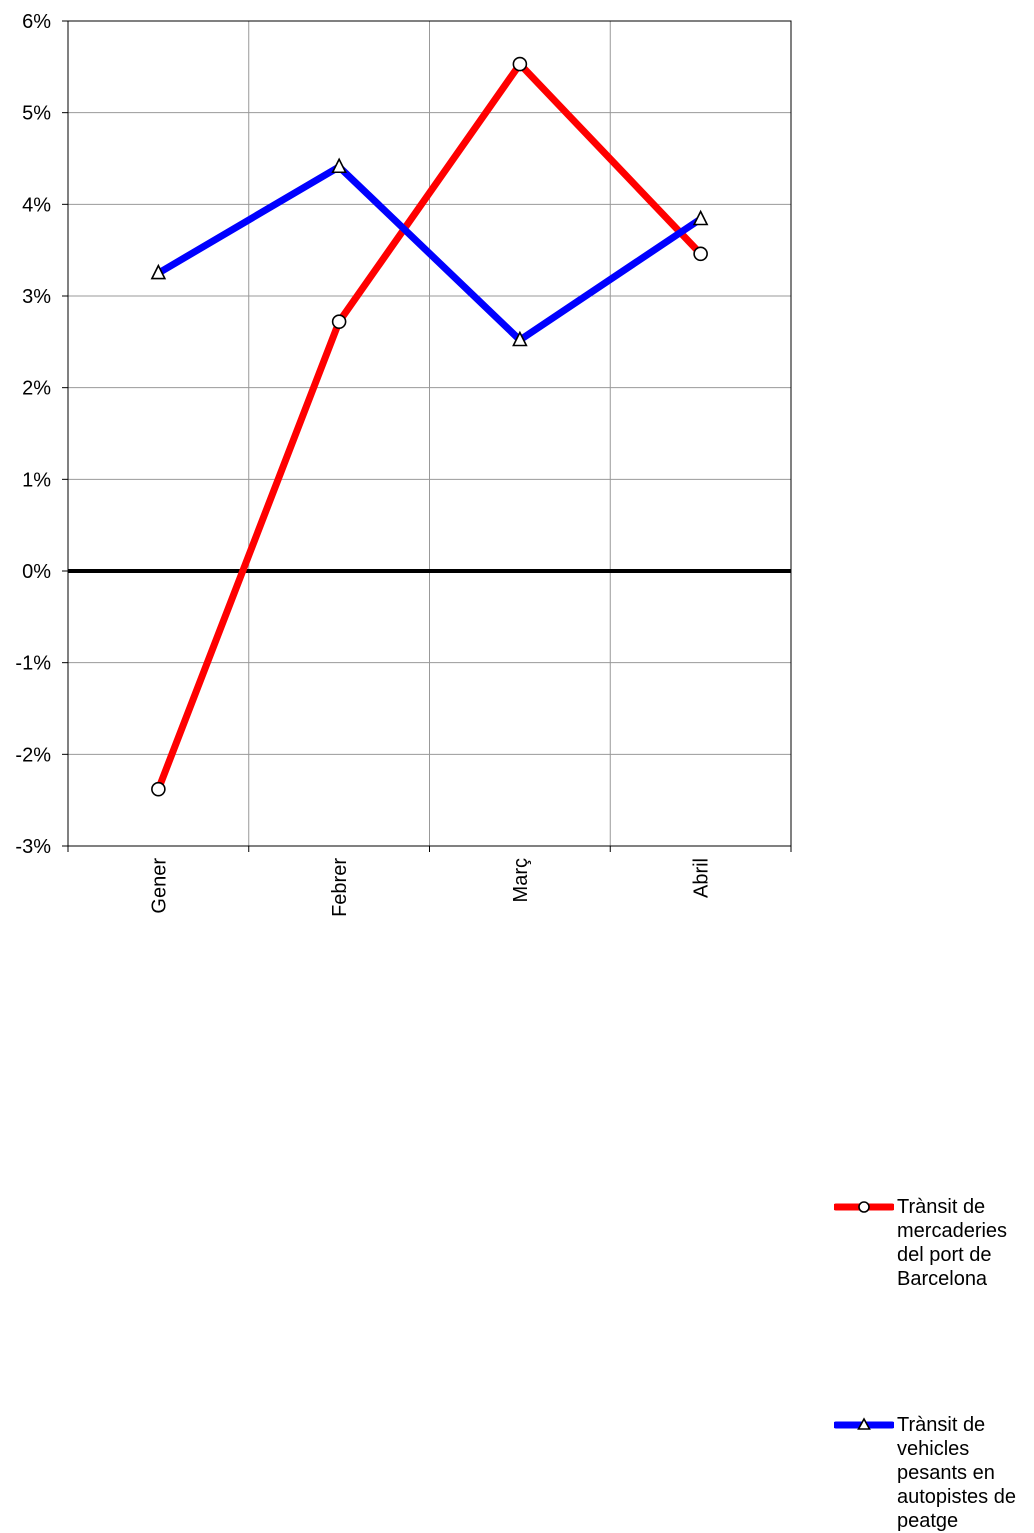  I want to click on y-tick-label: 5%, so click(36, 114).